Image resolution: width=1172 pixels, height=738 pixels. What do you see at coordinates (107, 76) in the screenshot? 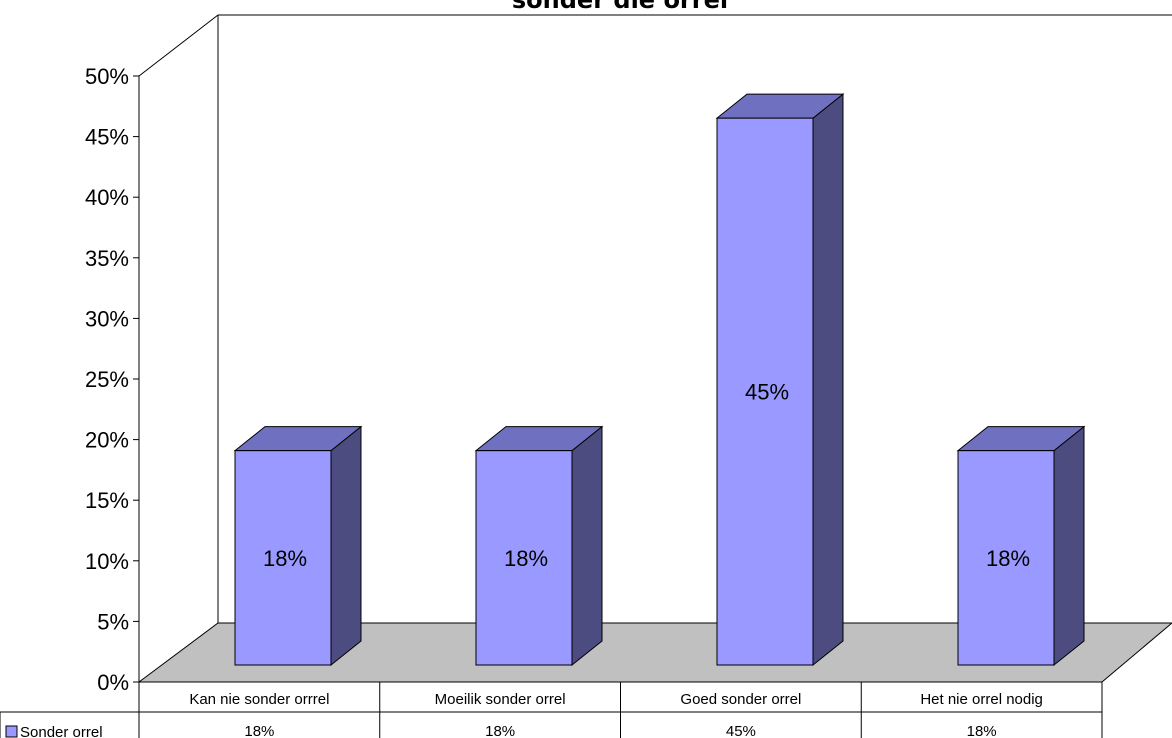
I see `y-tick-label: 50%` at bounding box center [107, 76].